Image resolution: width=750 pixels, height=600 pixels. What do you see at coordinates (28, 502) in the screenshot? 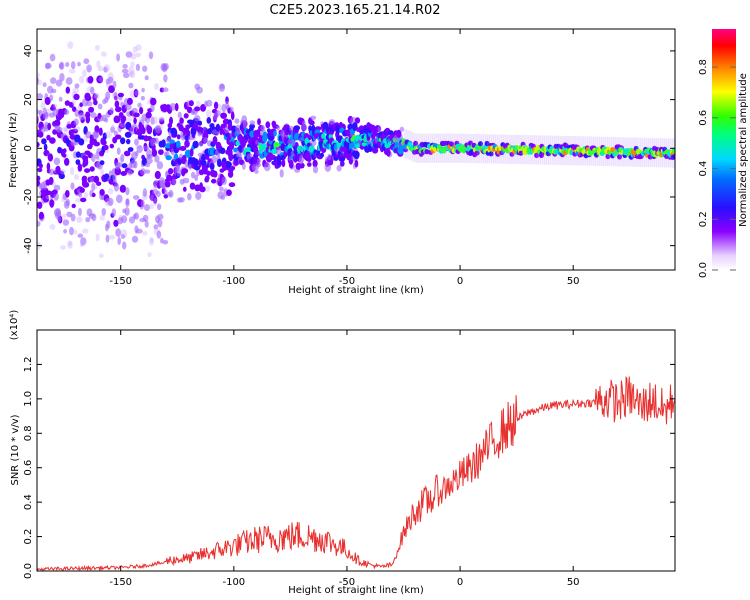
I see `snr-ytick-label: 0.4` at bounding box center [28, 502].